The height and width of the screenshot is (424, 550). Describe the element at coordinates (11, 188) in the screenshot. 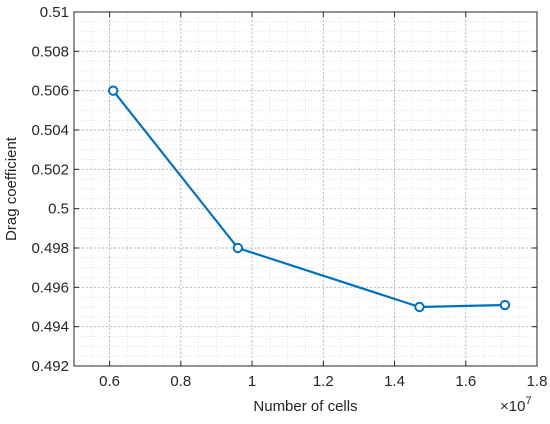

I see `y-axis-label: Drag coefficient` at that location.